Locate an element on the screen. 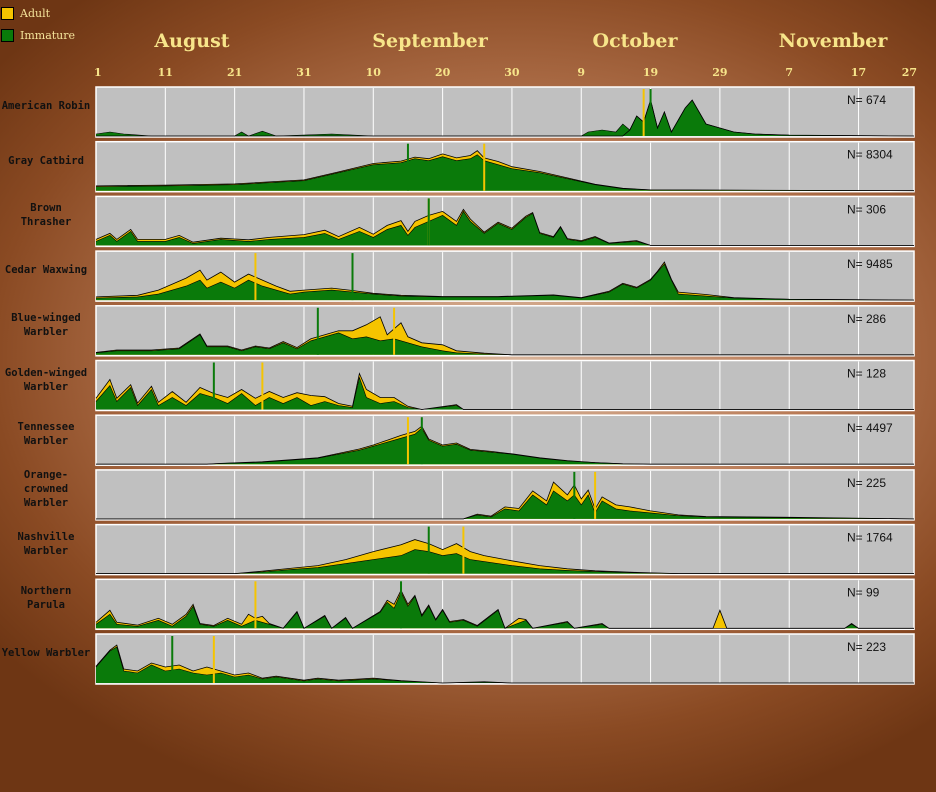 The height and width of the screenshot is (792, 936). day-tick-1: 11 is located at coordinates (165, 72).